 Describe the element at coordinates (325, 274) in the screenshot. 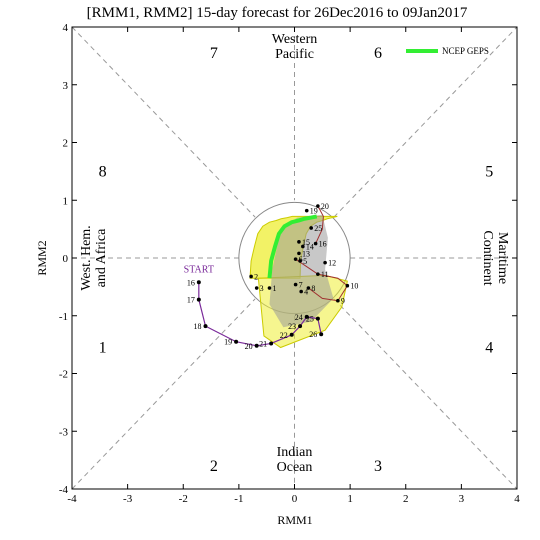

I see `forecast-day-label: 11` at that location.